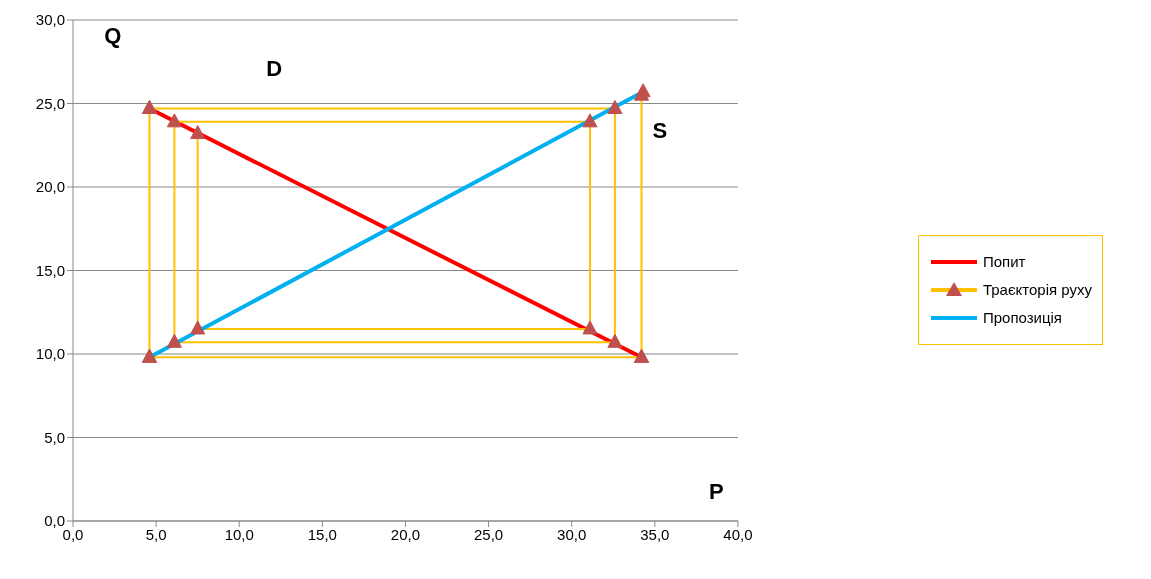 The image size is (1151, 579). I want to click on x-tick-label: 25,0, so click(488, 534).